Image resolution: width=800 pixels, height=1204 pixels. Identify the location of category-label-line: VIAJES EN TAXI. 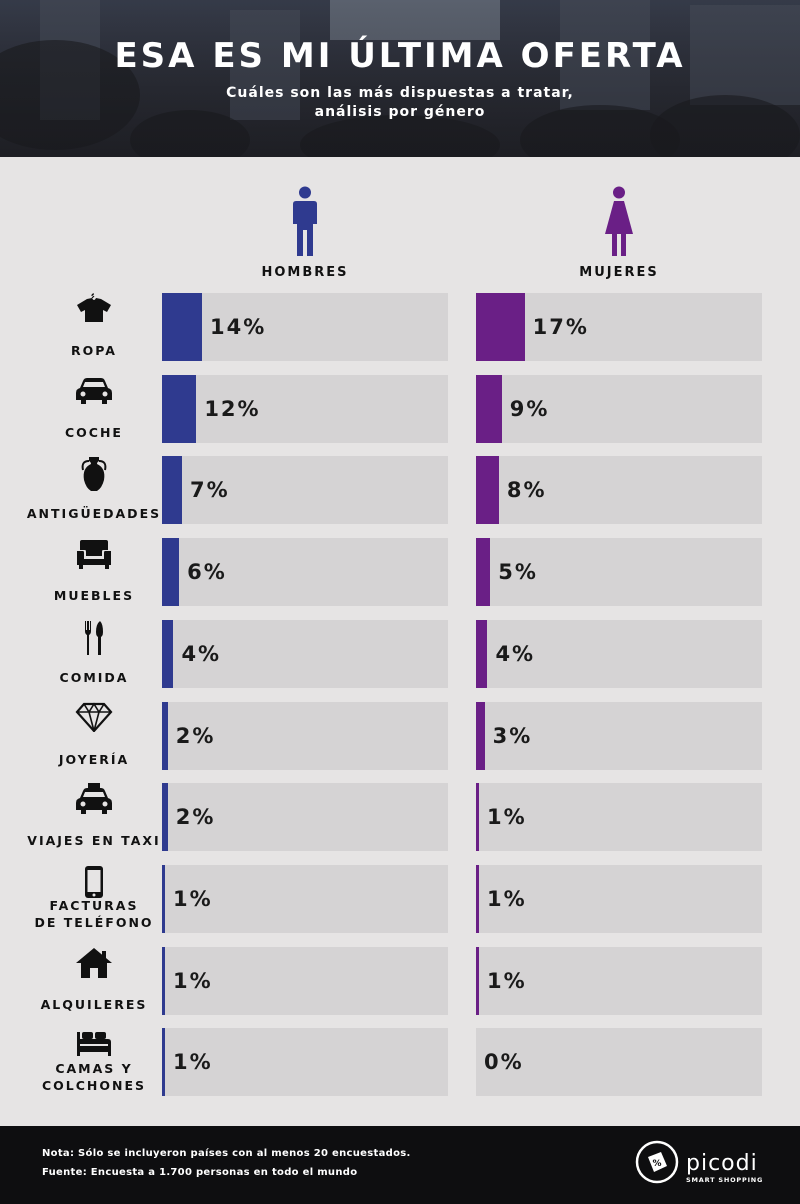
(94, 840).